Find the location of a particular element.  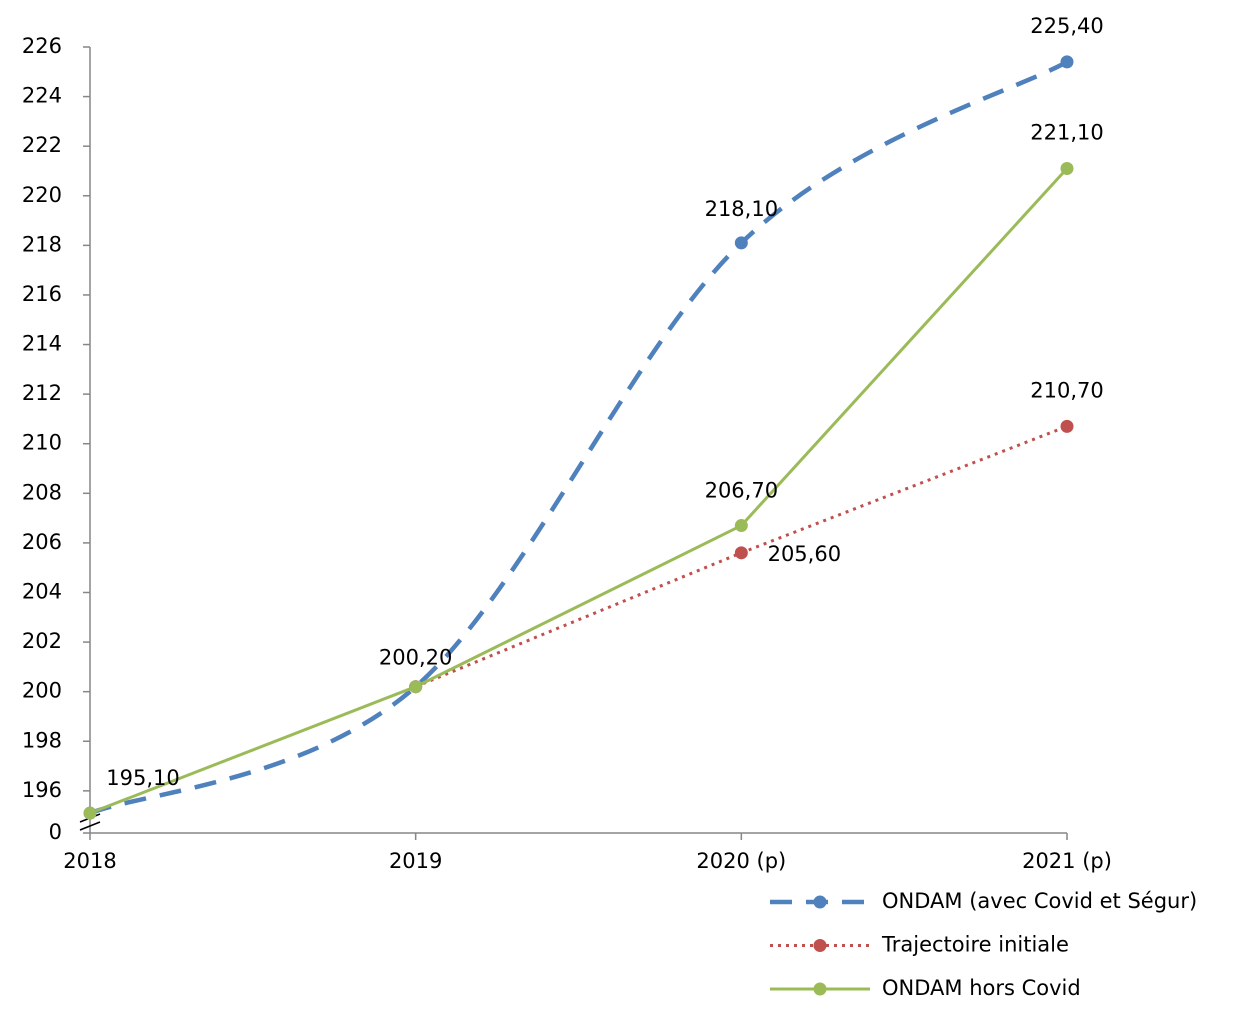

data-label: 210,70 is located at coordinates (1066, 390).